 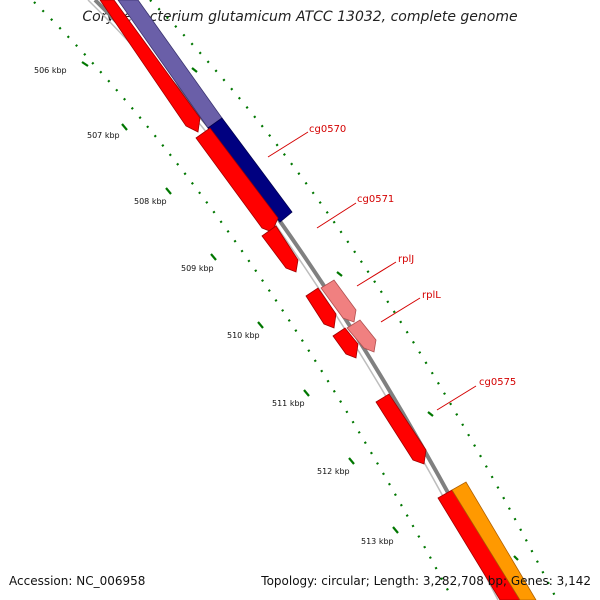 I want to click on gene-label-cg0575: cg0575, so click(x=497, y=382).